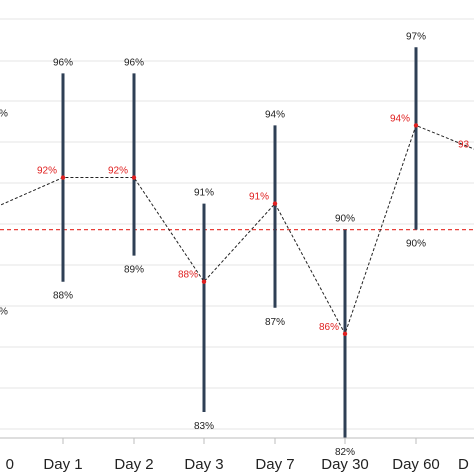  I want to click on x-tick-label: Day 60, so click(416, 464).